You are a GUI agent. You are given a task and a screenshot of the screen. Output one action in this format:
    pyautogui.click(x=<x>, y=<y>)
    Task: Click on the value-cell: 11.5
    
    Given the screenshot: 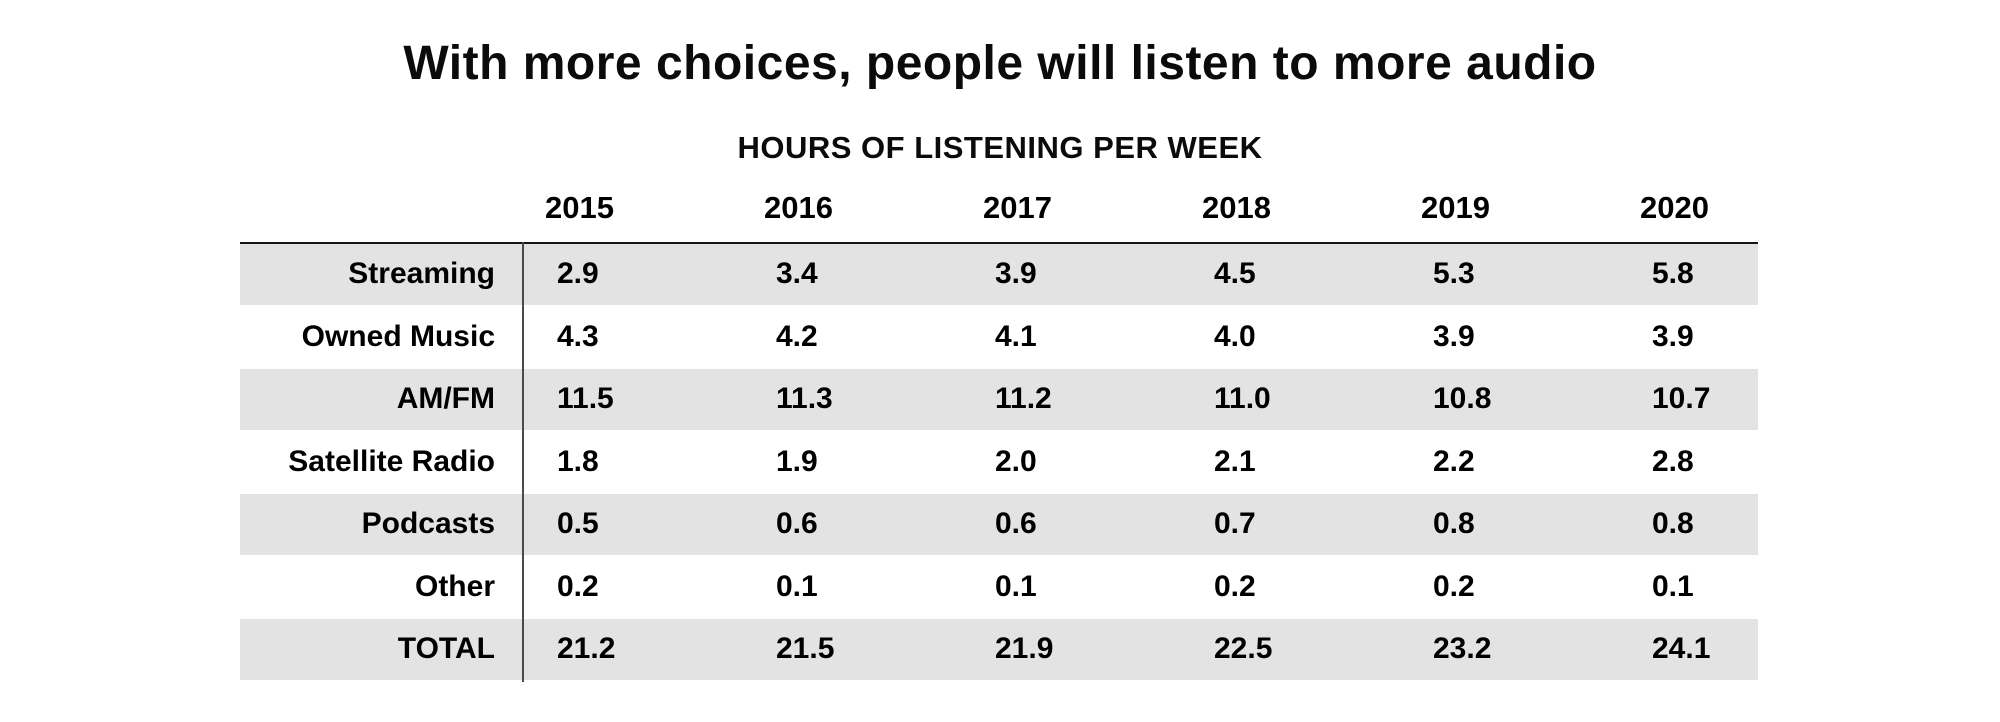 What is the action you would take?
    pyautogui.click(x=585, y=399)
    